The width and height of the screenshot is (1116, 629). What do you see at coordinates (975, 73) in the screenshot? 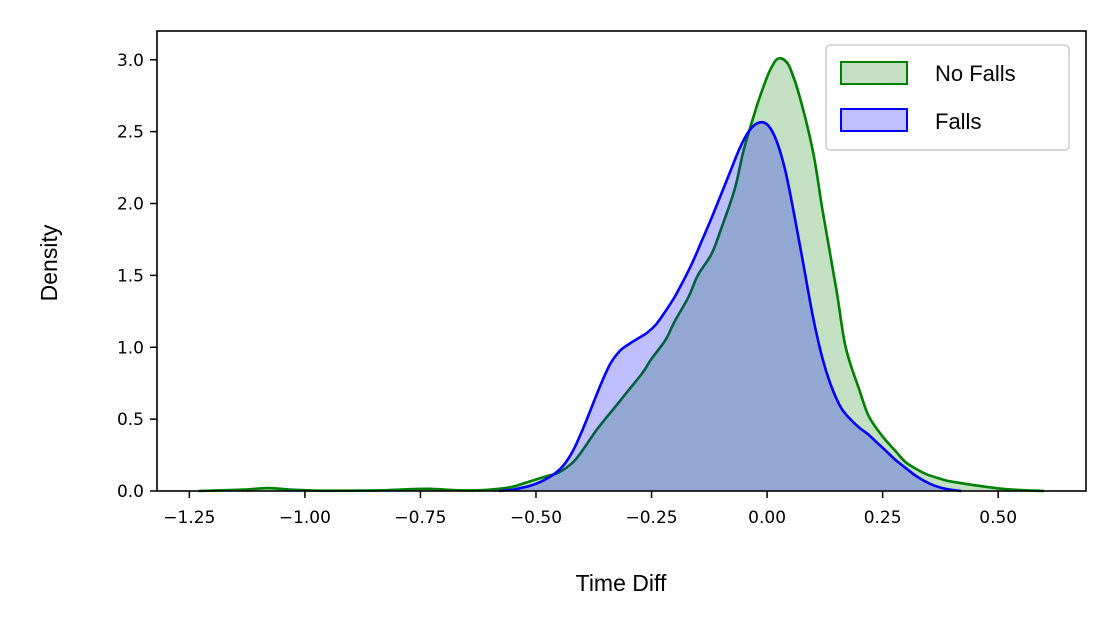
I see `legend-label-no-falls: No Falls` at bounding box center [975, 73].